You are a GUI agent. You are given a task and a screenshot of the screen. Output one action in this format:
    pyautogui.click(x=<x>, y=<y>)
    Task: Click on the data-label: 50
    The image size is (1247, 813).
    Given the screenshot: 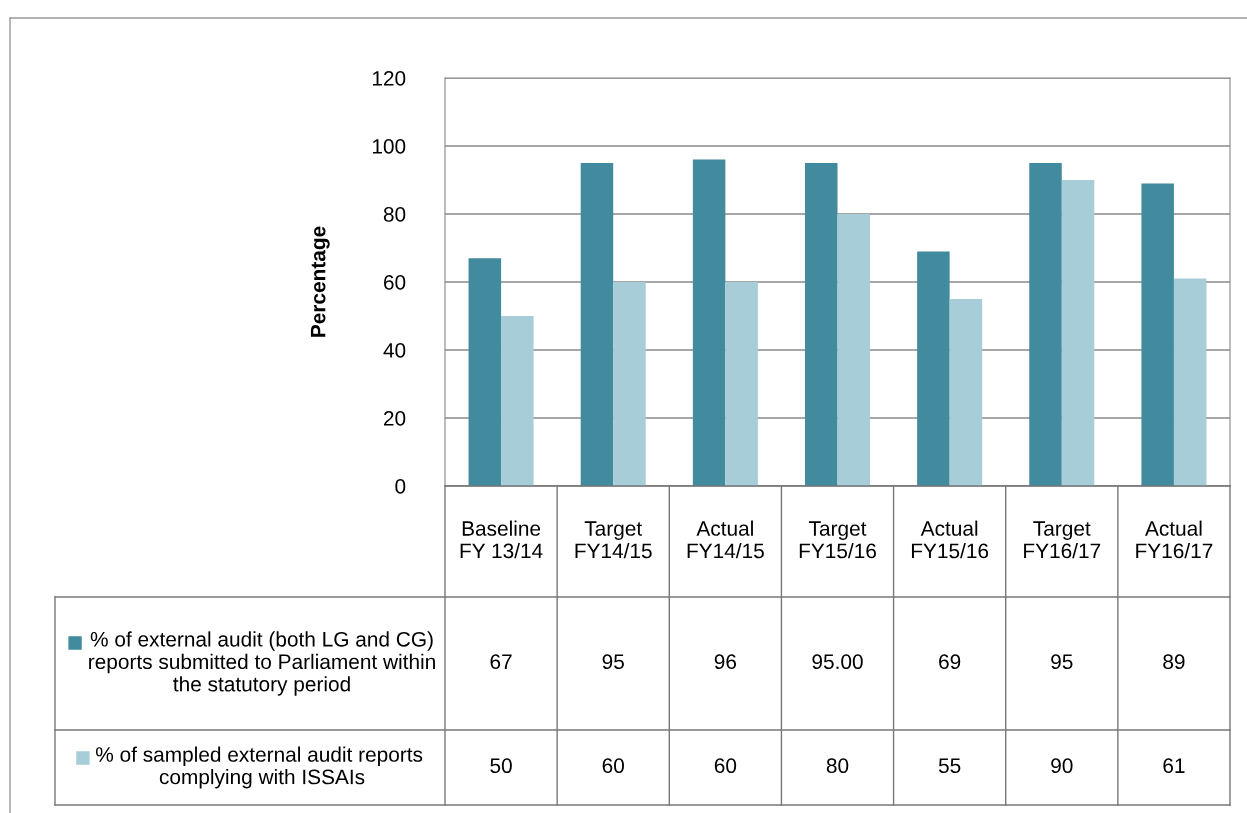 What is the action you would take?
    pyautogui.click(x=501, y=766)
    